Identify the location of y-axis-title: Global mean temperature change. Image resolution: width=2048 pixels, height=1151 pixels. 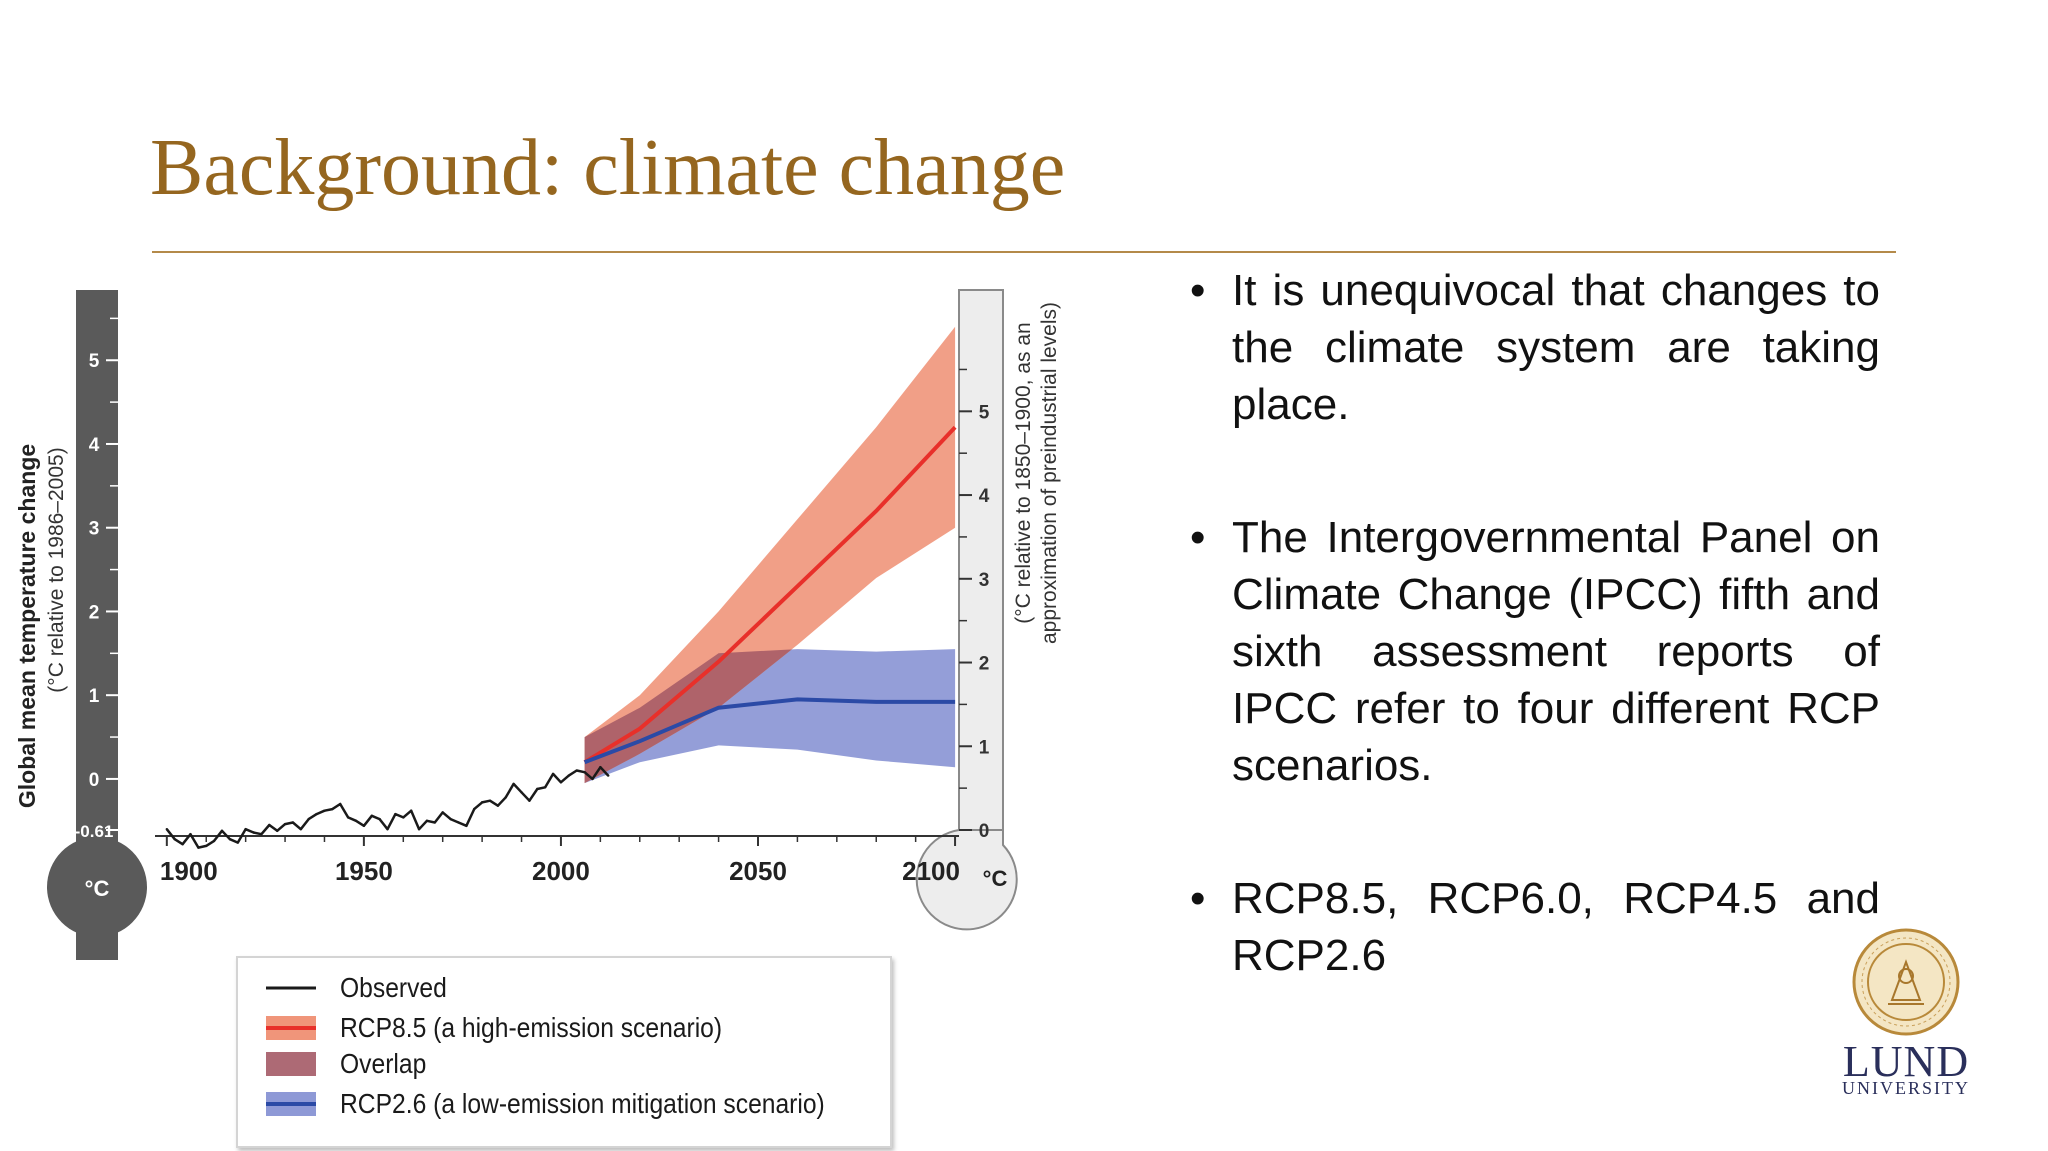
(27, 626).